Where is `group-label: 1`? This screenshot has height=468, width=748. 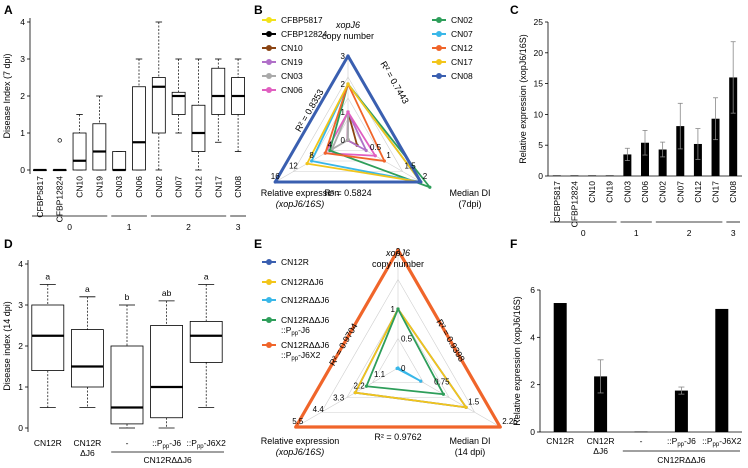 group-label: 1 is located at coordinates (129, 227).